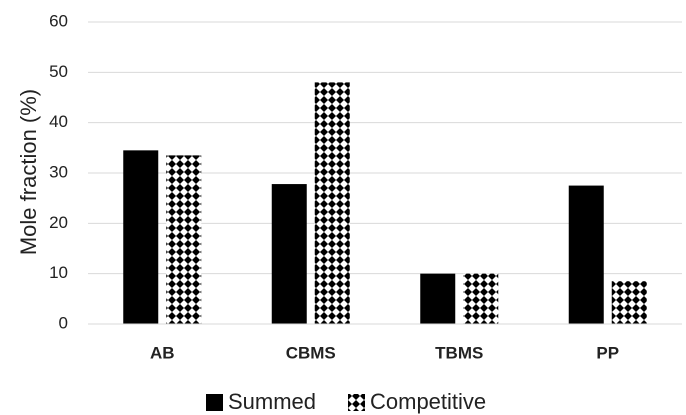  I want to click on category-label: CBMS, so click(311, 352).